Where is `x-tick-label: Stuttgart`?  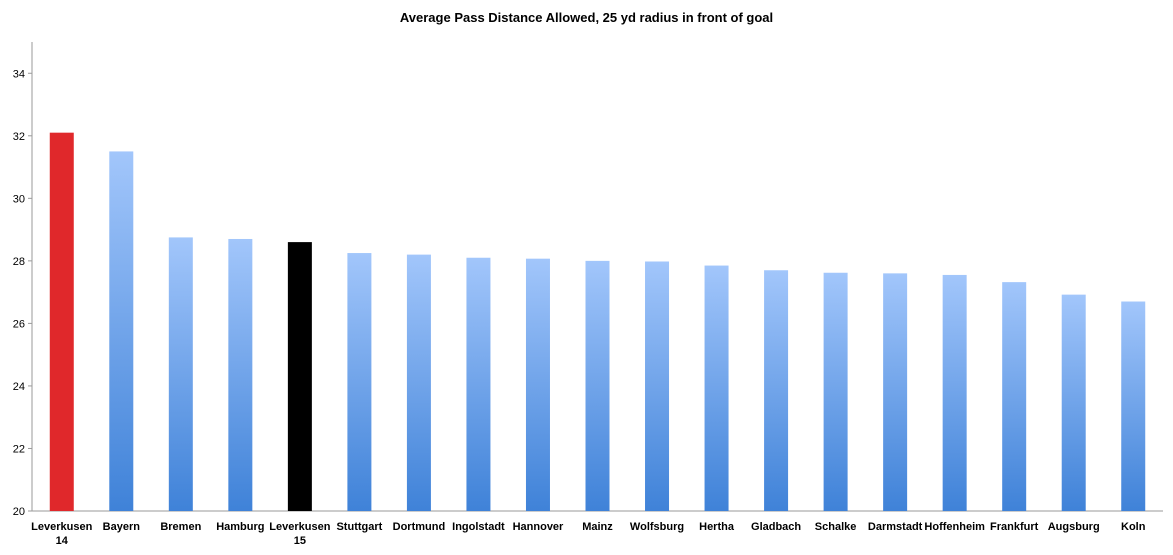
x-tick-label: Stuttgart is located at coordinates (359, 527).